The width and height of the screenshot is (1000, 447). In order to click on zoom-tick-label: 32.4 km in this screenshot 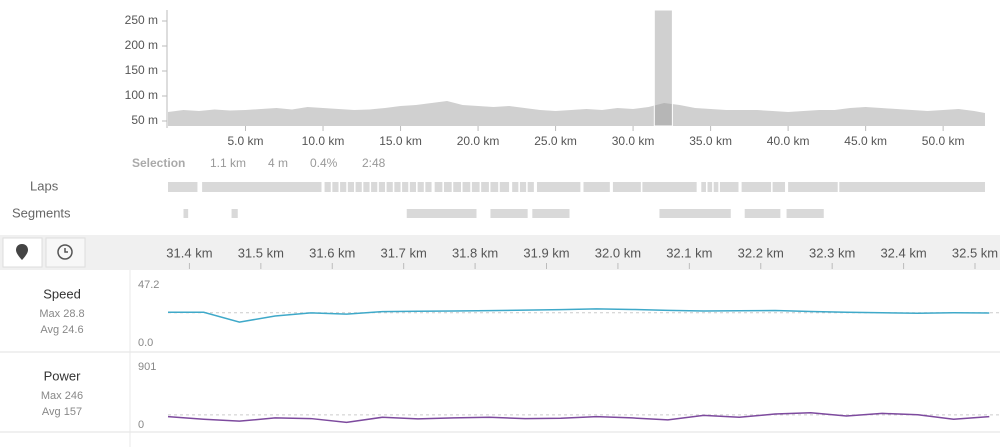, I will do `click(903, 252)`.